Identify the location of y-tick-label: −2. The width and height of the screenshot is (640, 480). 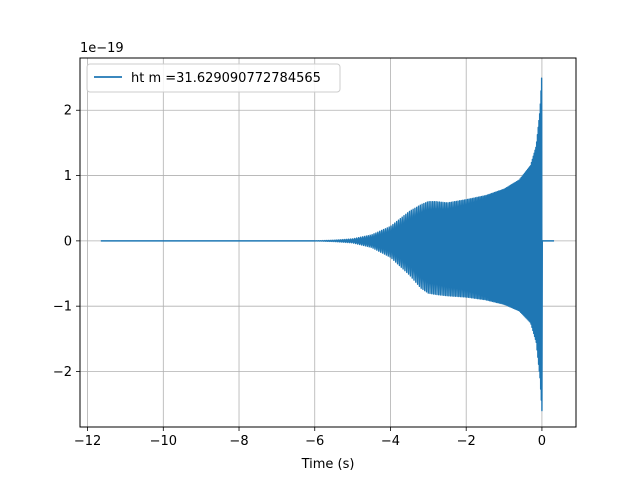
(62, 372).